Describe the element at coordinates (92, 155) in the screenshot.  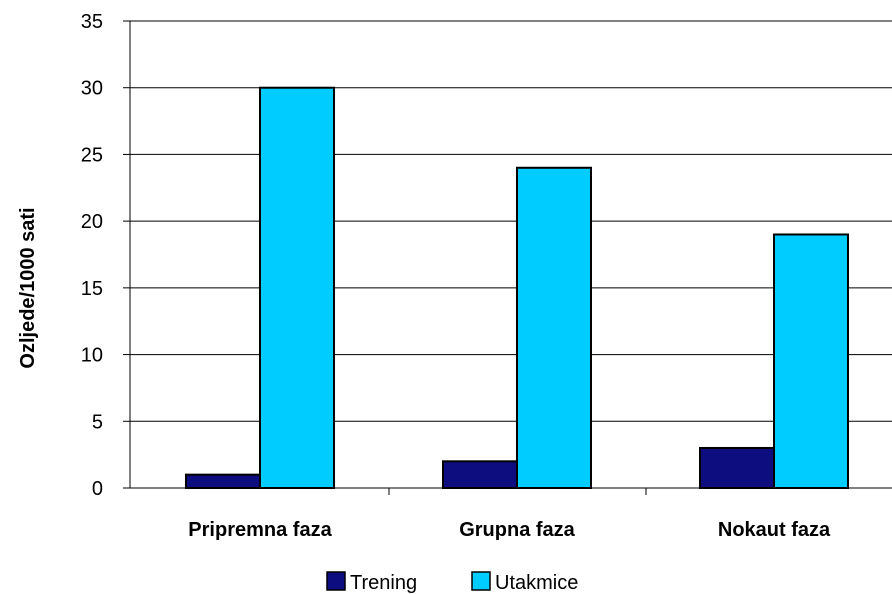
I see `y-tick-label: 25` at that location.